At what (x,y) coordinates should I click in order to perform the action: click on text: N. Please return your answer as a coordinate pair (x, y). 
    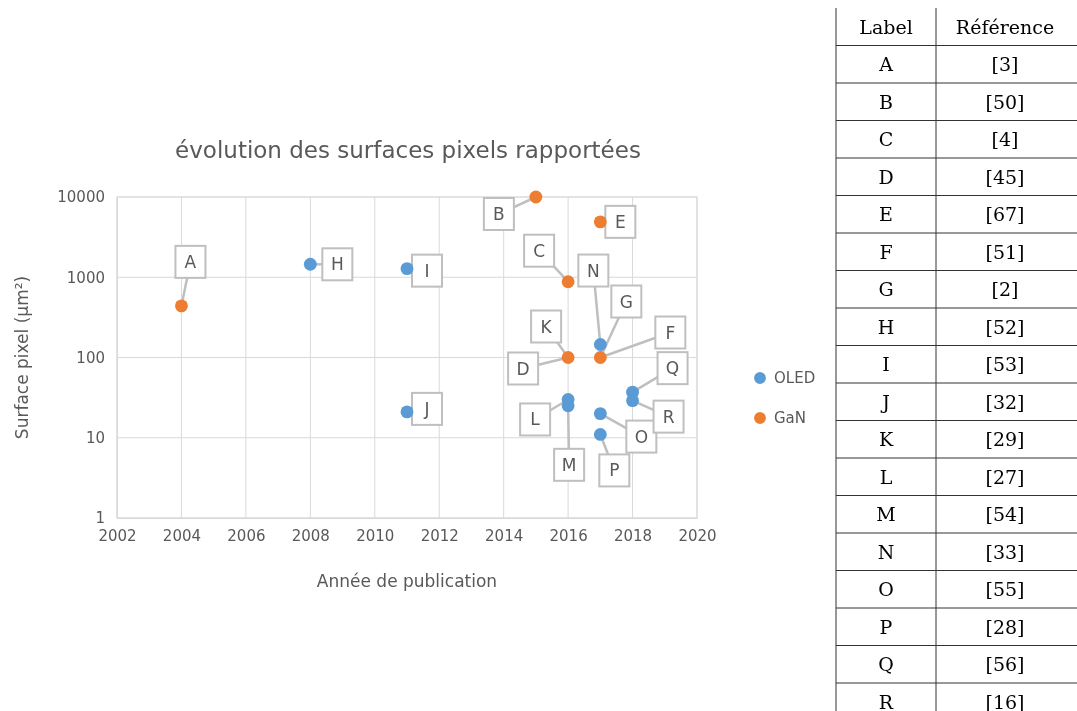
    Looking at the image, I should click on (886, 551).